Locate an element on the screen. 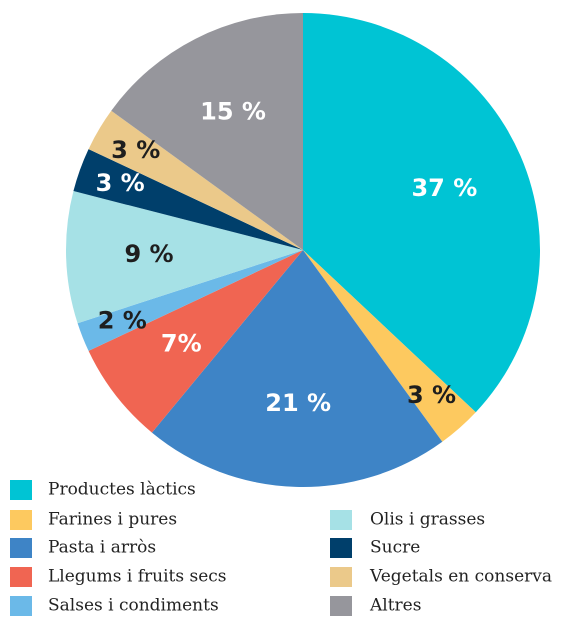 This screenshot has height=617, width=566. slice-label: 37 % is located at coordinates (444, 188).